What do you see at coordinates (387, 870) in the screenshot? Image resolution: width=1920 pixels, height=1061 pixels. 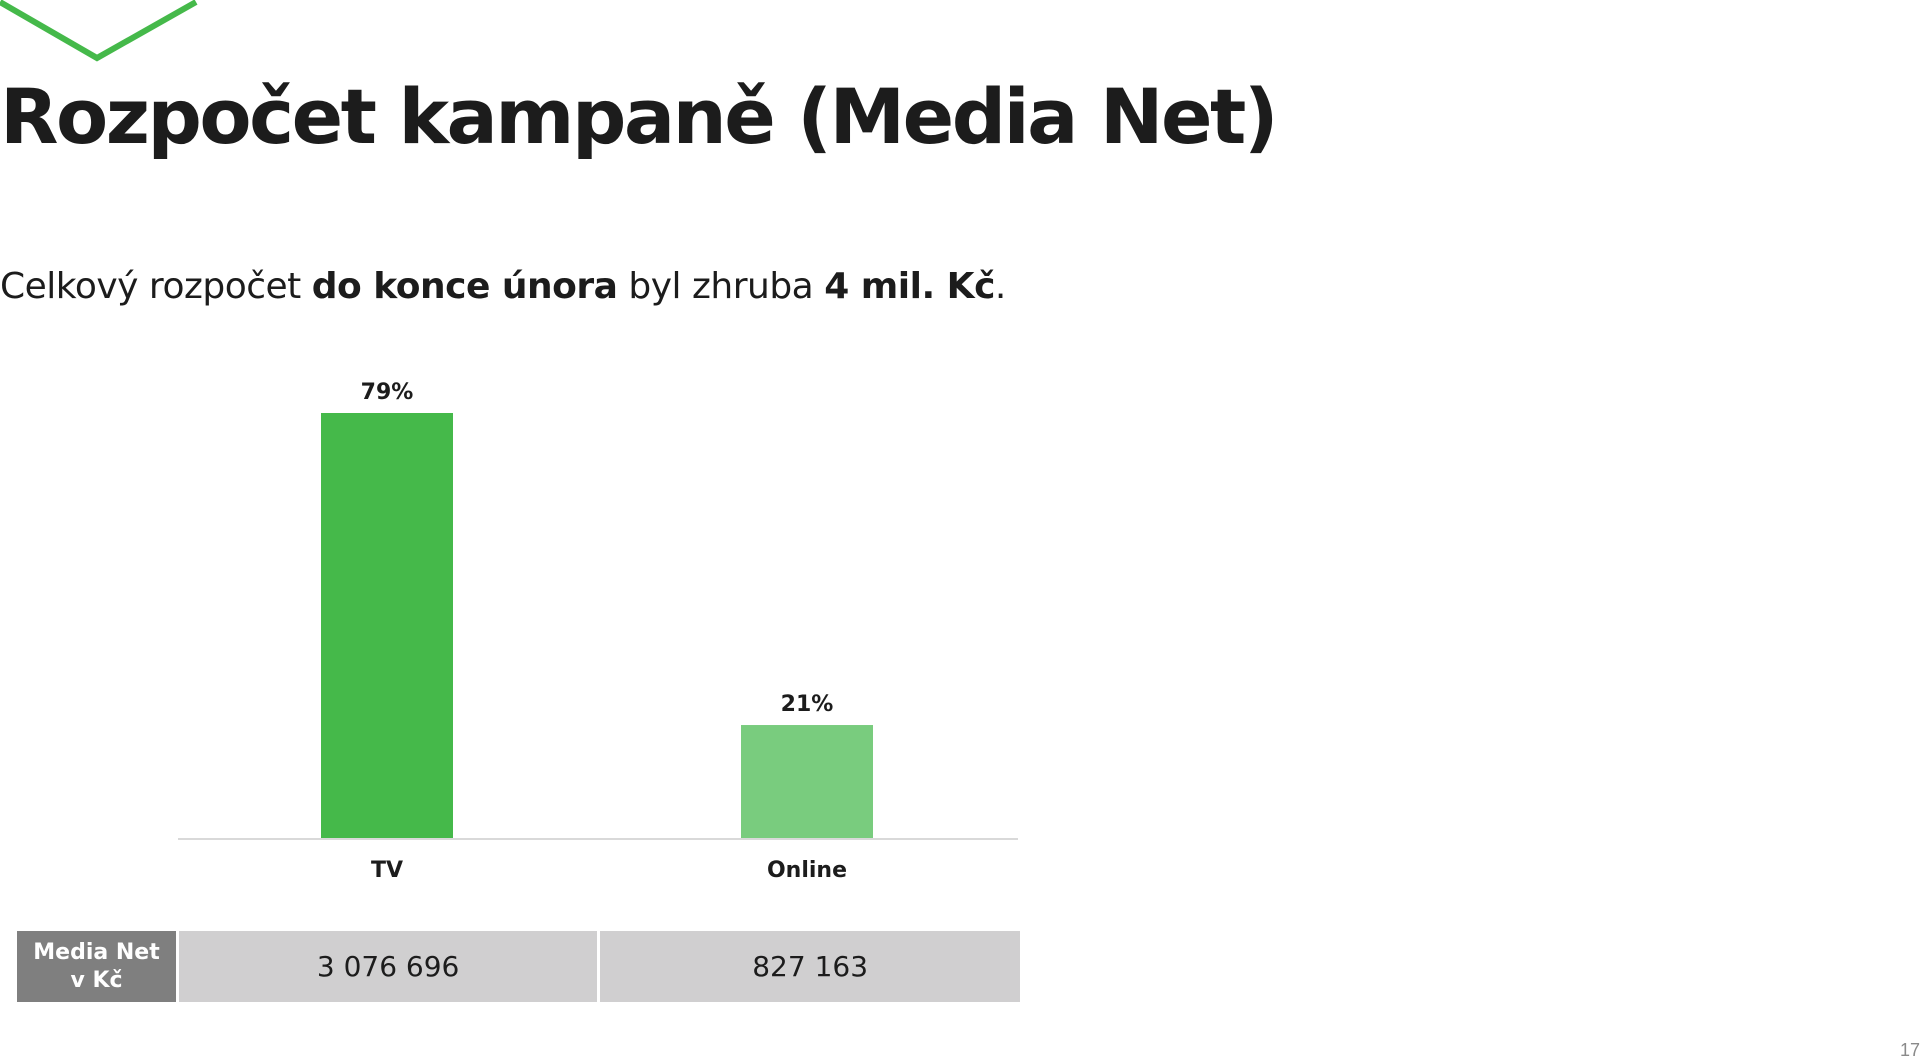 I see `category-label-tv: TV` at bounding box center [387, 870].